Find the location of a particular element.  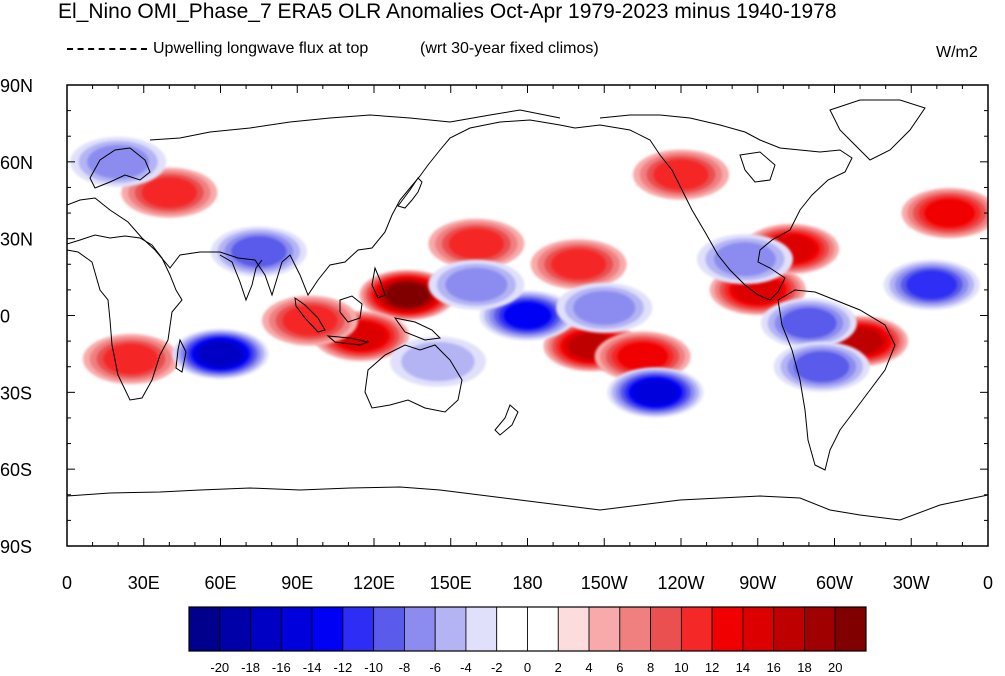

colorbar-label: -20 is located at coordinates (219, 667).